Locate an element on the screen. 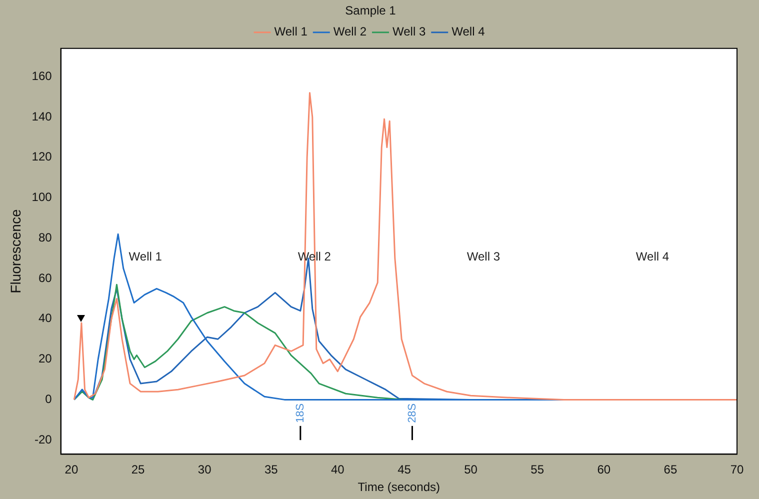  x-tick-label: 40 is located at coordinates (338, 469).